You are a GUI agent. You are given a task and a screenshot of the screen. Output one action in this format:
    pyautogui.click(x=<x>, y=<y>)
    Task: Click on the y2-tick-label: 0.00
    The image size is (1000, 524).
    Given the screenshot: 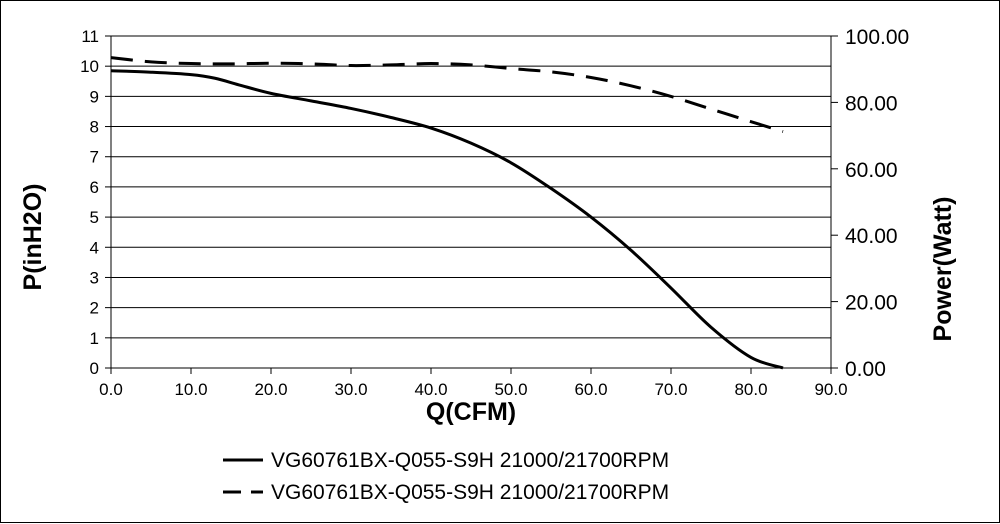 What is the action you would take?
    pyautogui.click(x=865, y=369)
    